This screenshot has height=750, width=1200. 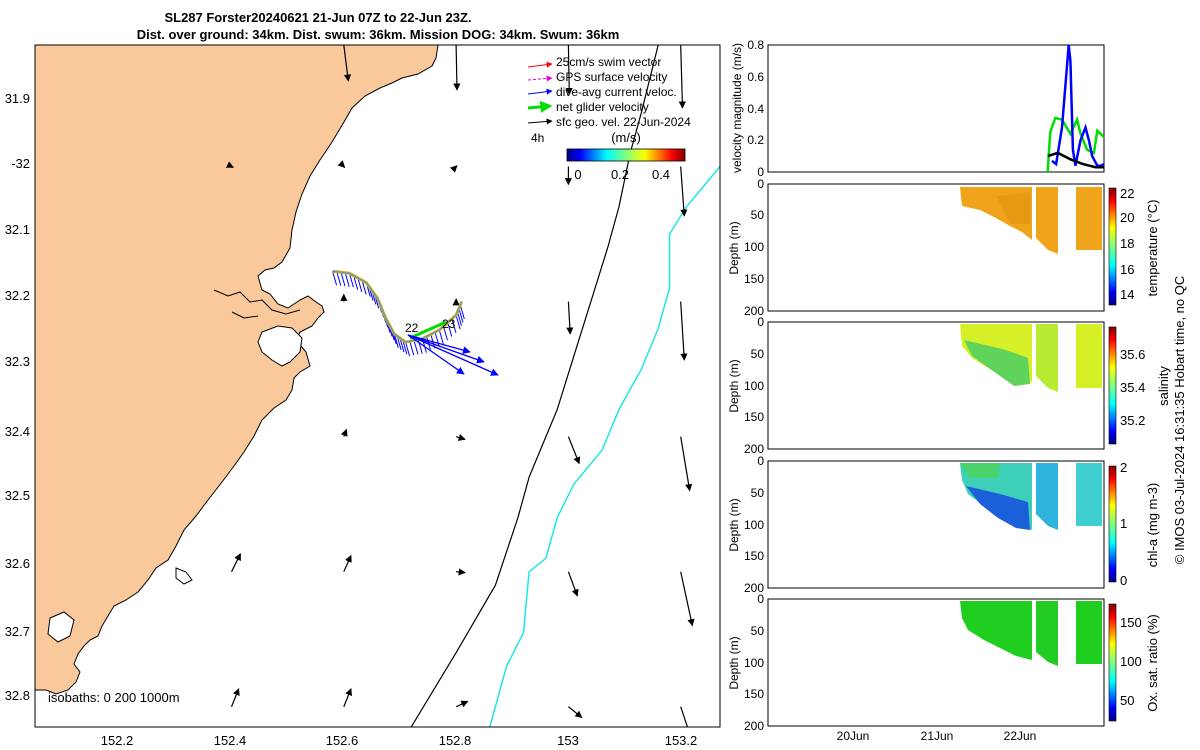 I want to click on legend-net-arrow, so click(x=540, y=106).